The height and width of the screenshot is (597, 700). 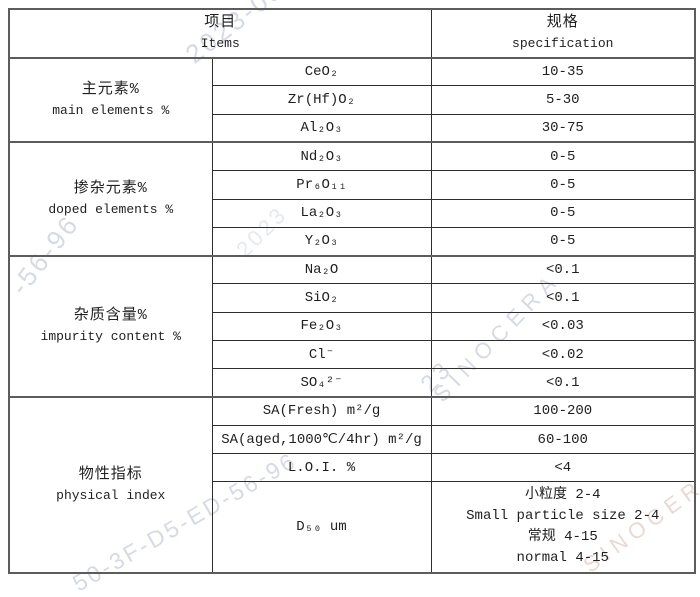 I want to click on header-items-en: Items, so click(x=220, y=44).